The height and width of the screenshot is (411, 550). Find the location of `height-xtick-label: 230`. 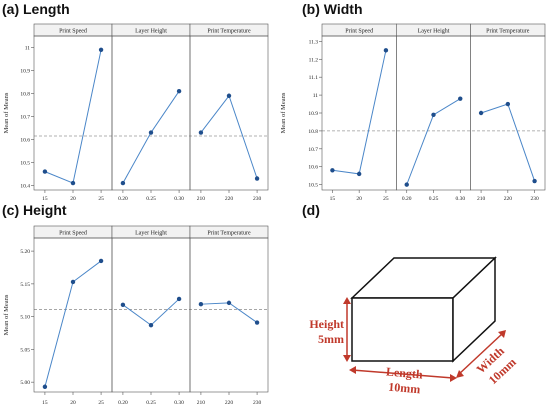

height-xtick-label: 230 is located at coordinates (257, 403).